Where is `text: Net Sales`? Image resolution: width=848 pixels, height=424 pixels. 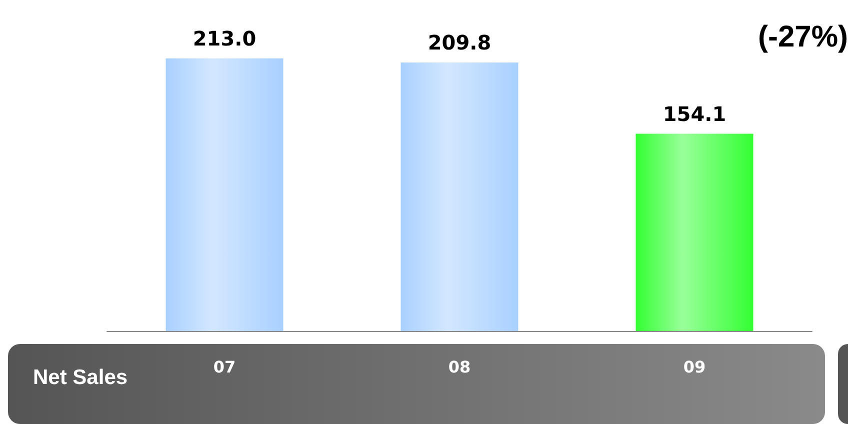
text: Net Sales is located at coordinates (80, 377).